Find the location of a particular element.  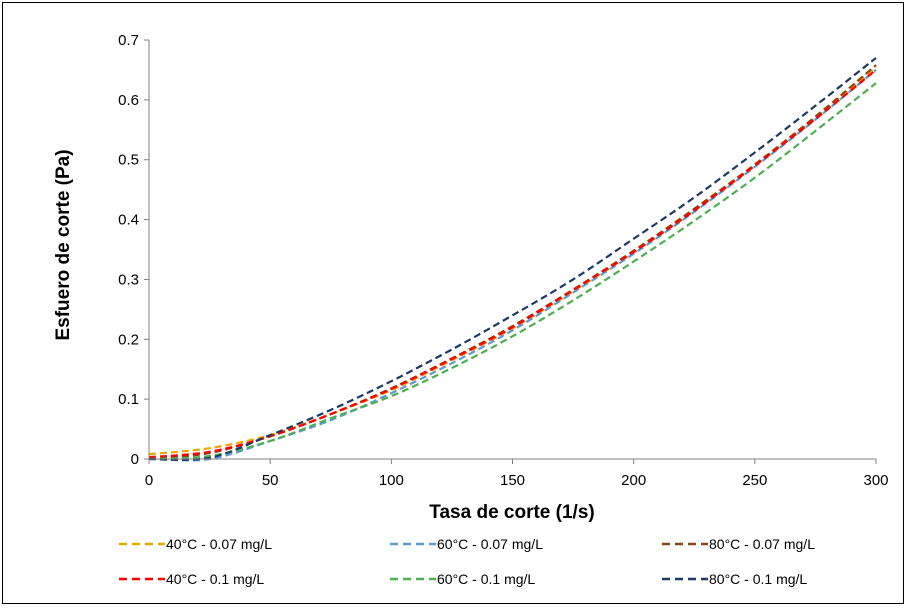

x-tick-label: 200 is located at coordinates (633, 480).